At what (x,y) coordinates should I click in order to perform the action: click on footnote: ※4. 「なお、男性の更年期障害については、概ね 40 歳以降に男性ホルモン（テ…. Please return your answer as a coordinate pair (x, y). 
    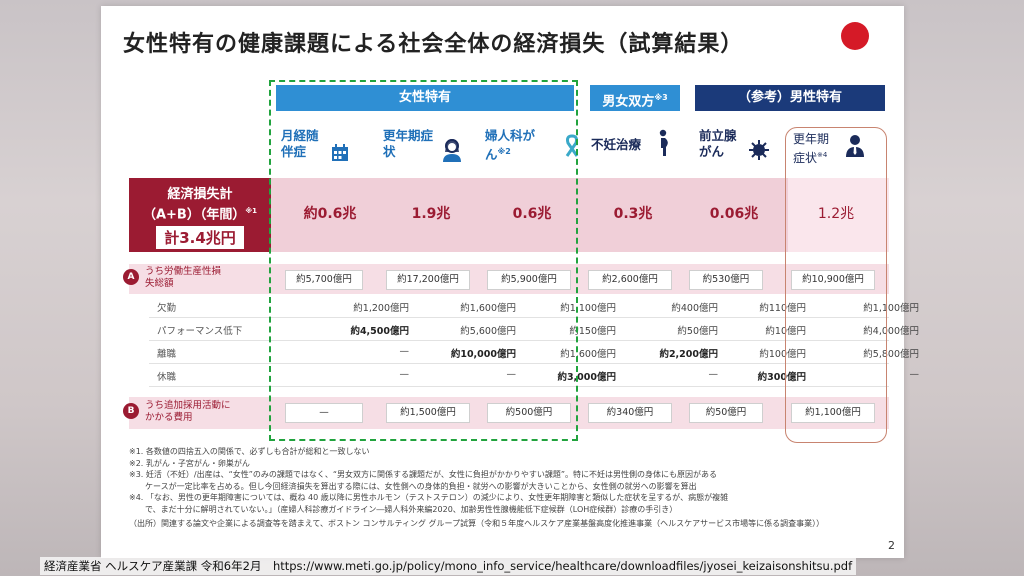
    Looking at the image, I should click on (429, 497).